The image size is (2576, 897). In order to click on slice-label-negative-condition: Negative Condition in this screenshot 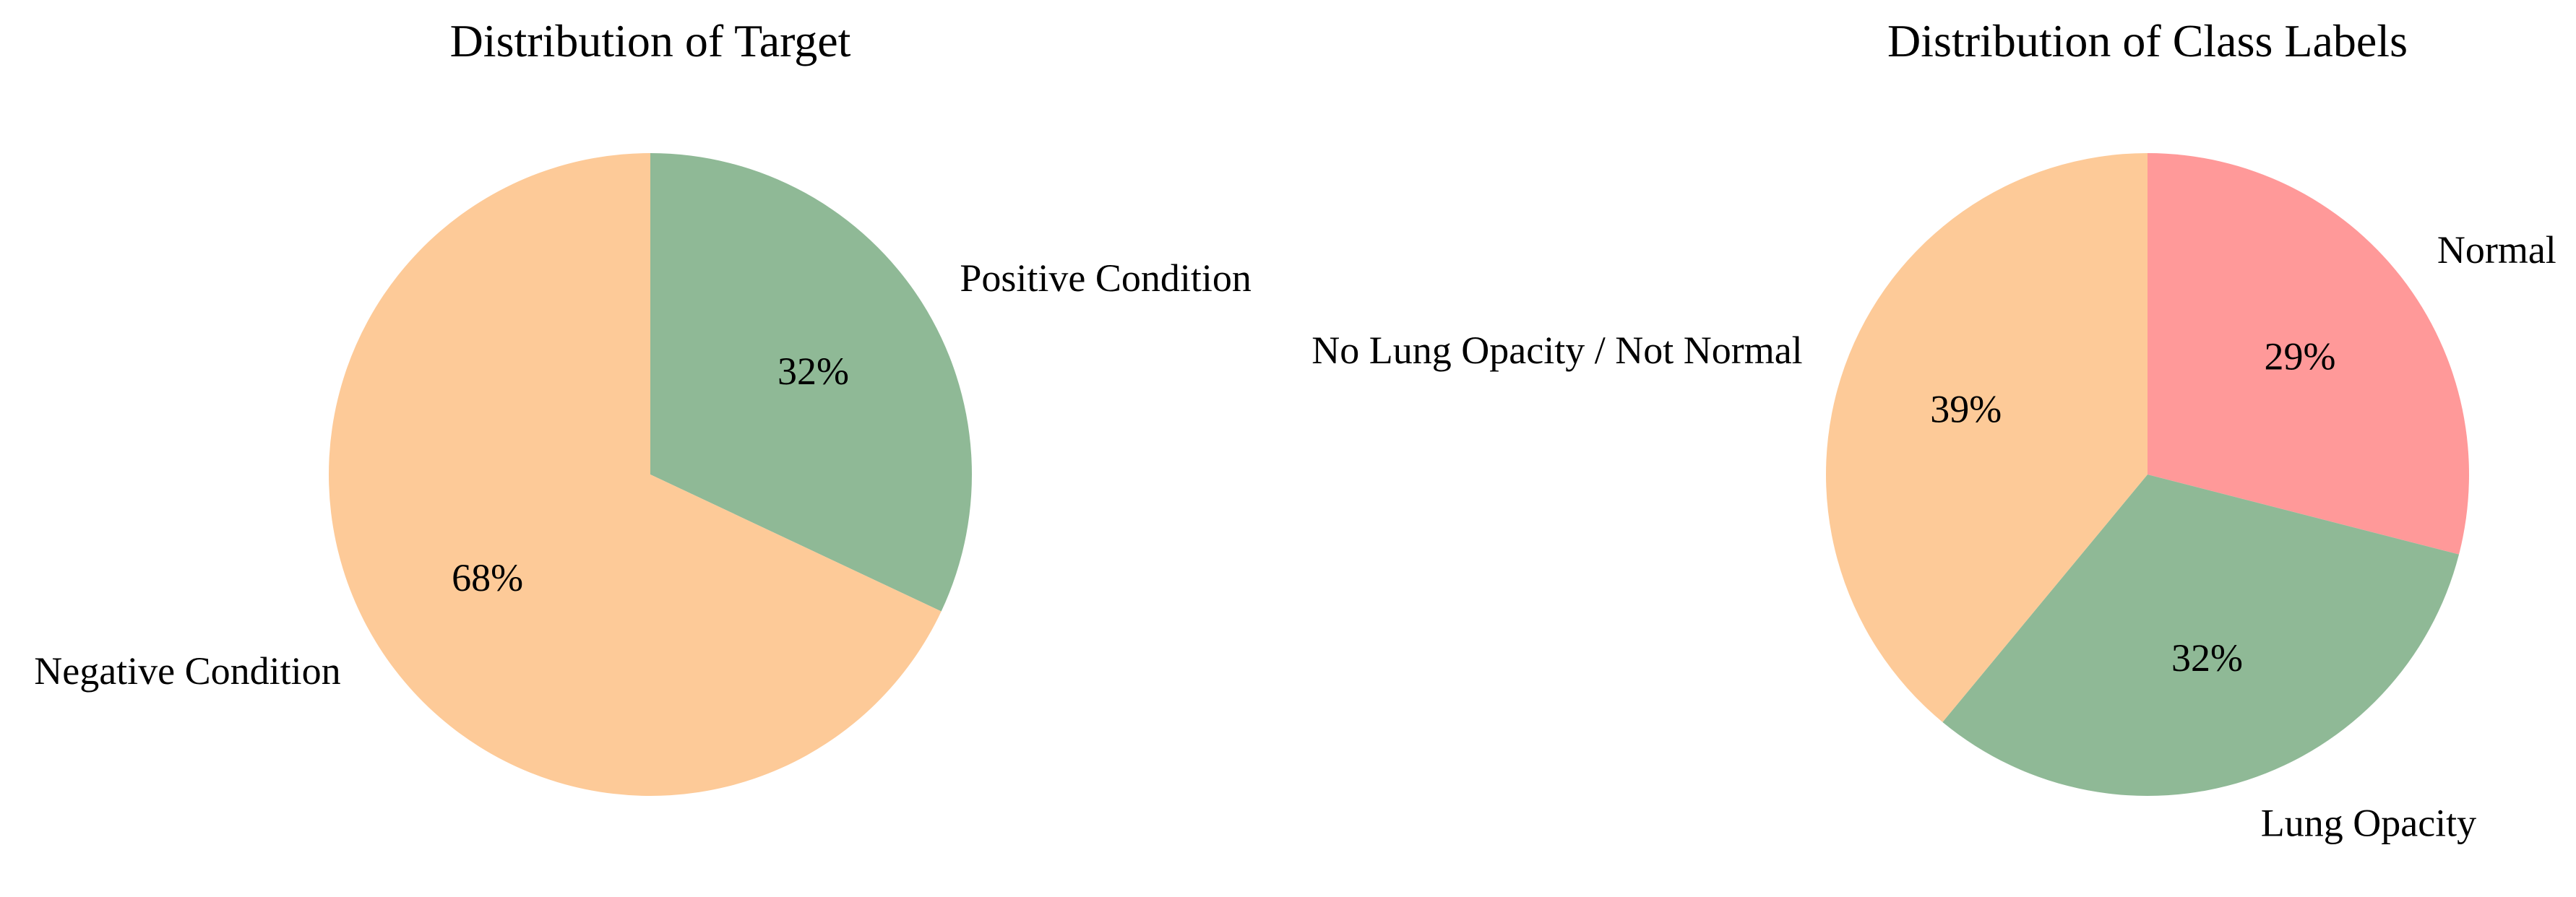, I will do `click(187, 671)`.